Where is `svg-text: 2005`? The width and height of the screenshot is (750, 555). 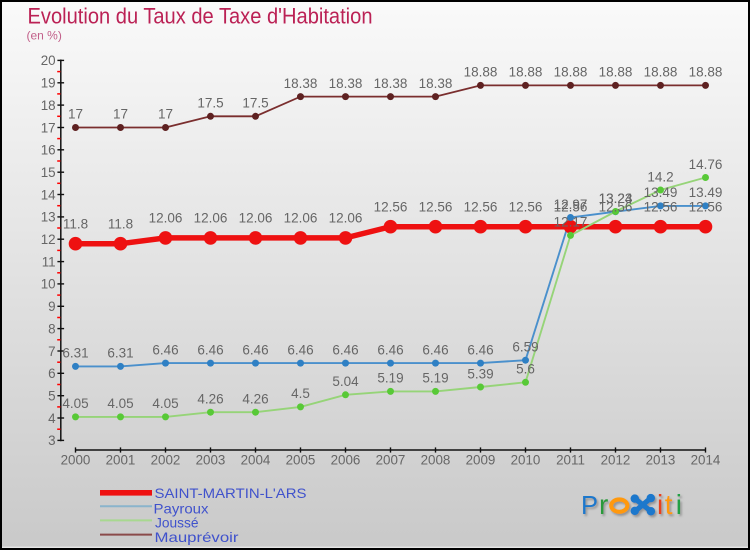
svg-text: 2005 is located at coordinates (301, 460).